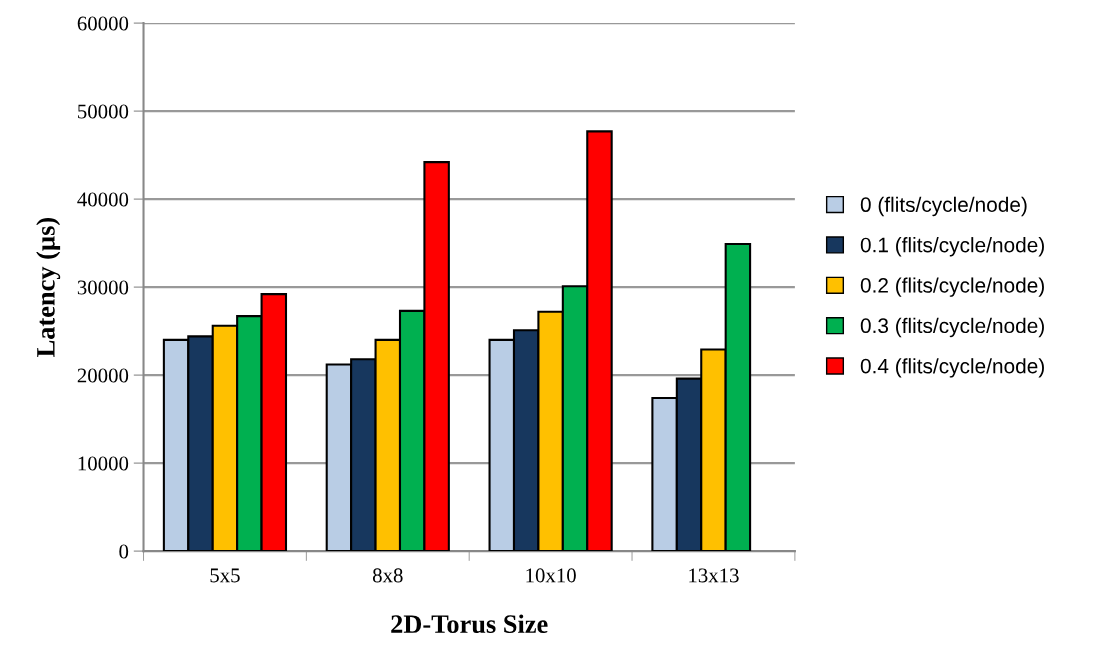  Describe the element at coordinates (103, 463) in the screenshot. I see `y-tick-label: 10000` at that location.